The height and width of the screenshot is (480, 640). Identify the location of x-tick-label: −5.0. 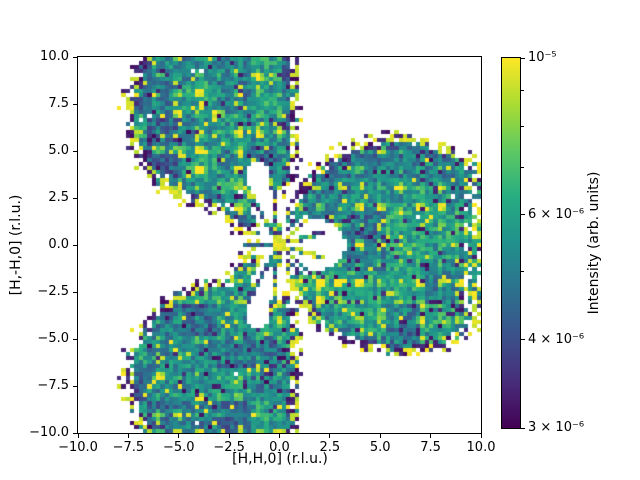
(178, 447).